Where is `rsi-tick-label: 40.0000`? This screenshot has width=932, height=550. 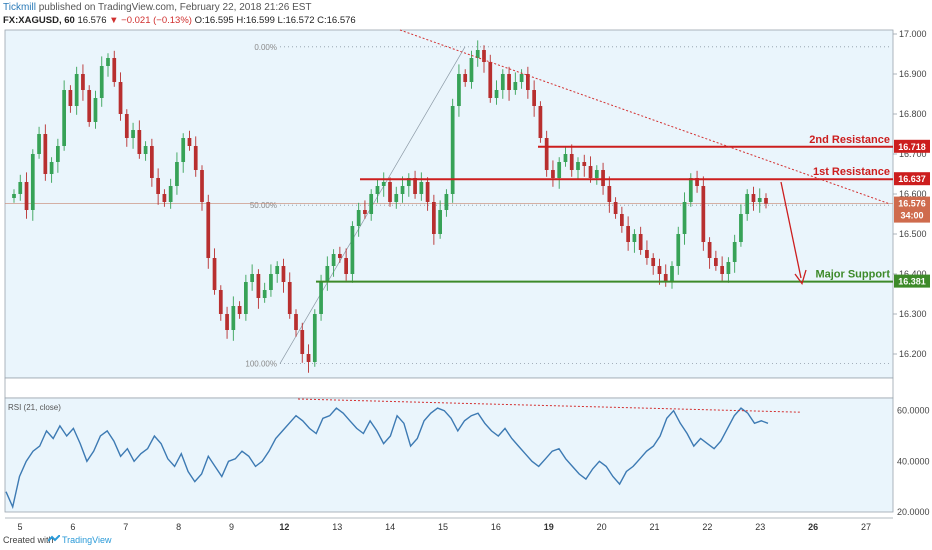 rsi-tick-label: 40.0000 is located at coordinates (913, 461).